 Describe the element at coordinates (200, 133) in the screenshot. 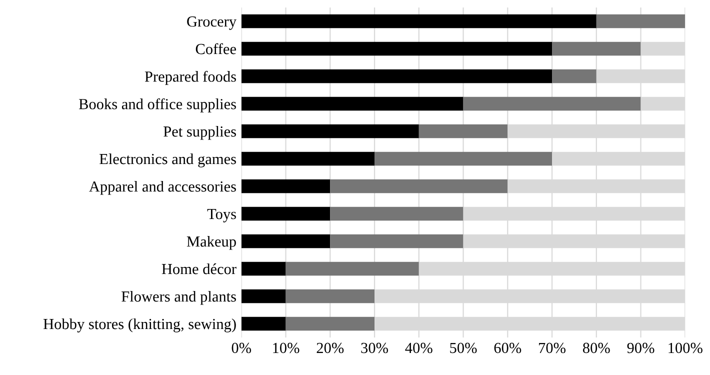

I see `y-tick-label: Pet supplies` at that location.